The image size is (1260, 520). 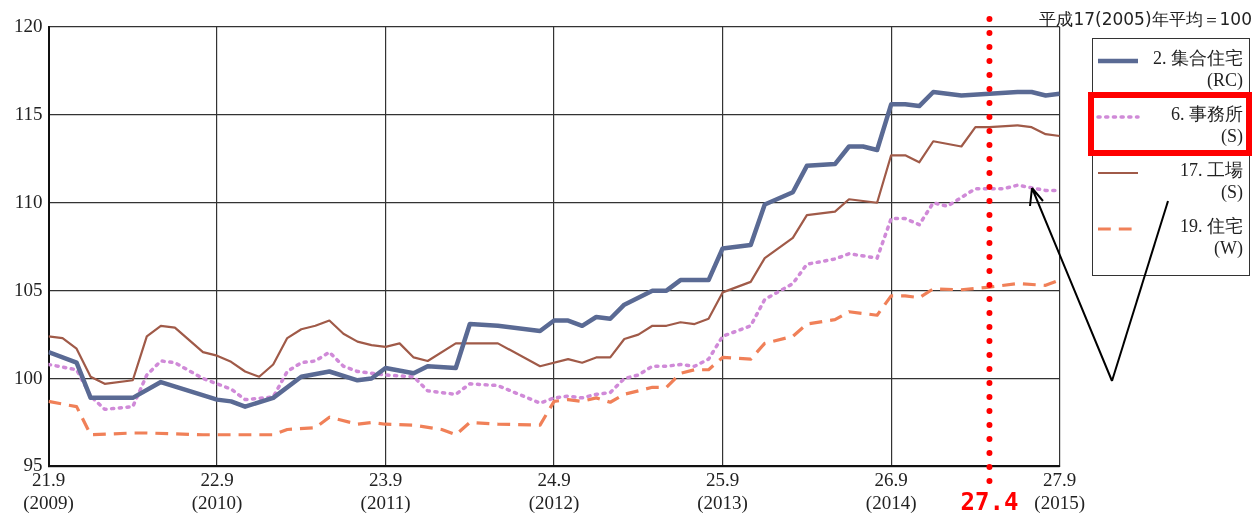 I want to click on x-tick-label: 23.9 (2011), so click(x=385, y=491).